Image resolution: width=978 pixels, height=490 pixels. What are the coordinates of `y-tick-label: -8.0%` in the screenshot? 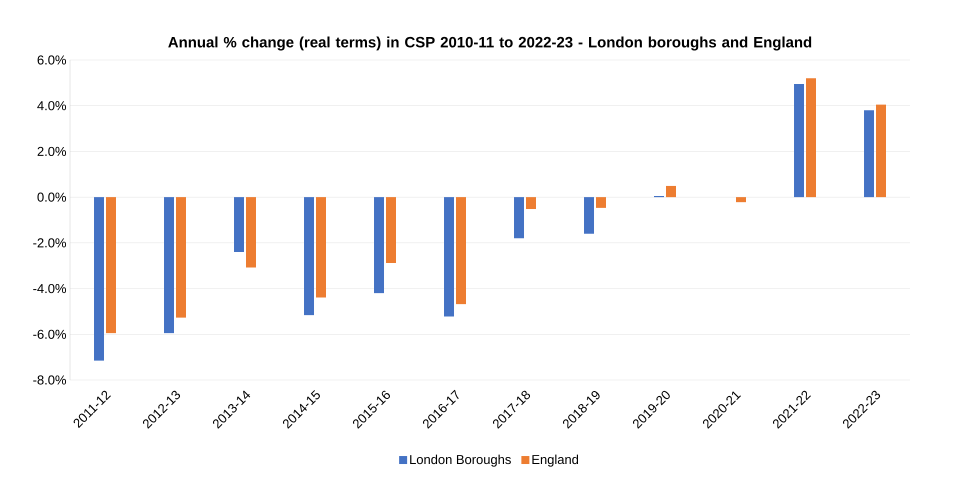 It's located at (49, 380).